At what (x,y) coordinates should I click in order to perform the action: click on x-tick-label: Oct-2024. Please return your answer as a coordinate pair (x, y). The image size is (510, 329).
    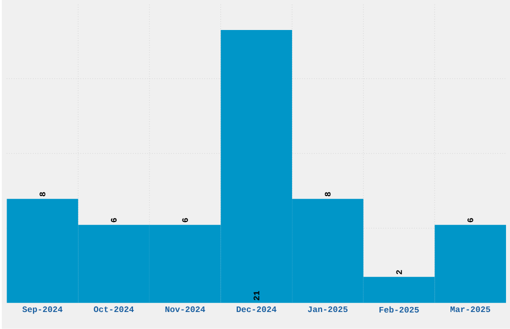
    Looking at the image, I should click on (114, 309).